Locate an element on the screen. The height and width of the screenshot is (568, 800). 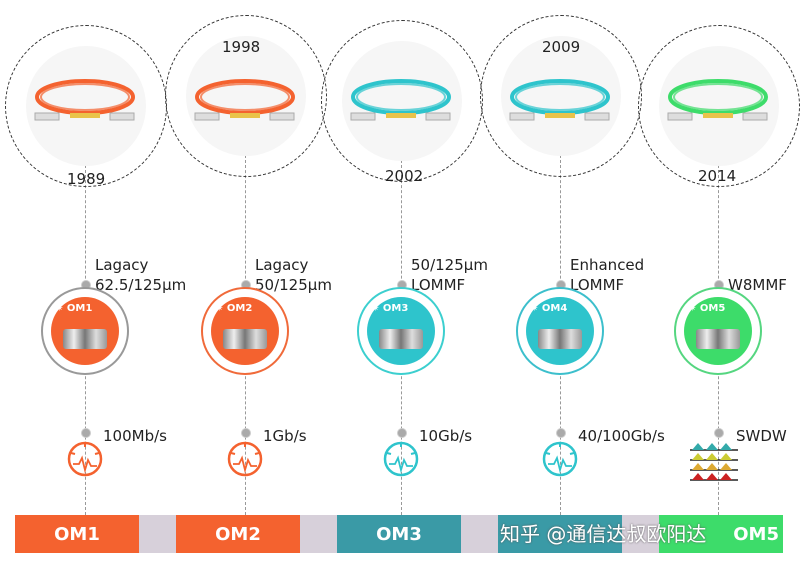
year-label: 2014 is located at coordinates (717, 176).